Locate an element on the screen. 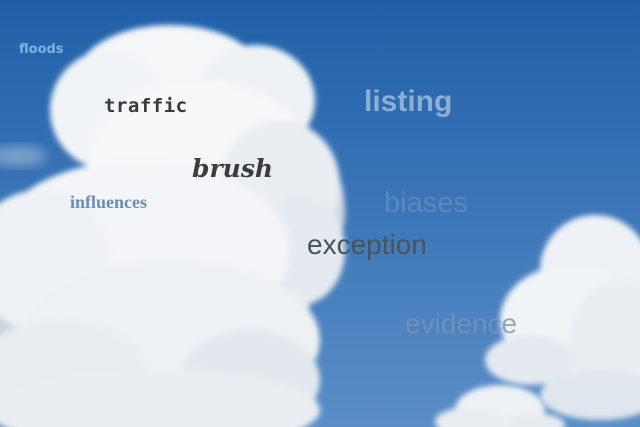 This screenshot has height=427, width=640. word-traffic: traffic is located at coordinates (146, 106).